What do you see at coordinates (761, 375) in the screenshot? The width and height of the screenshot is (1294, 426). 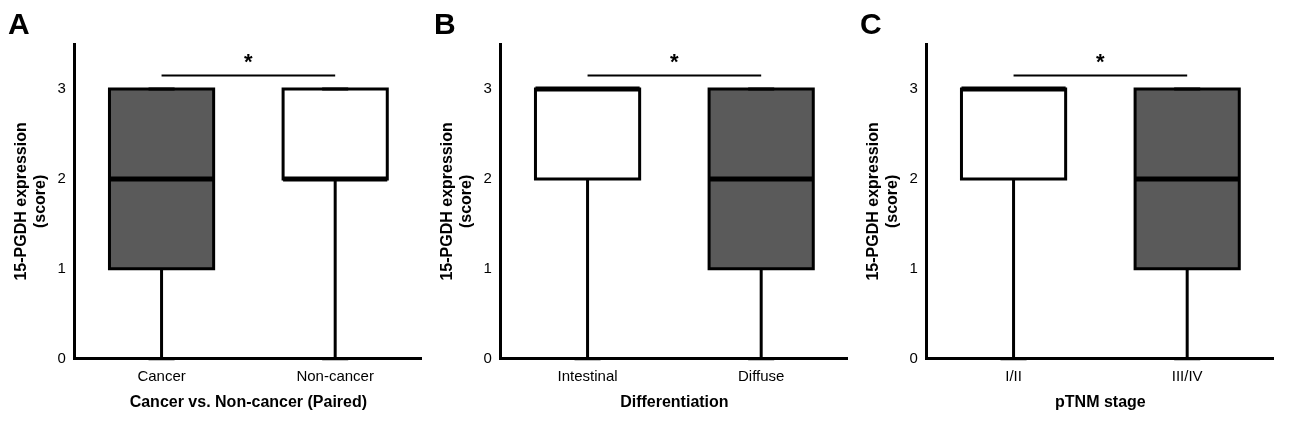 I see `x-tick-label: Diffuse` at bounding box center [761, 375].